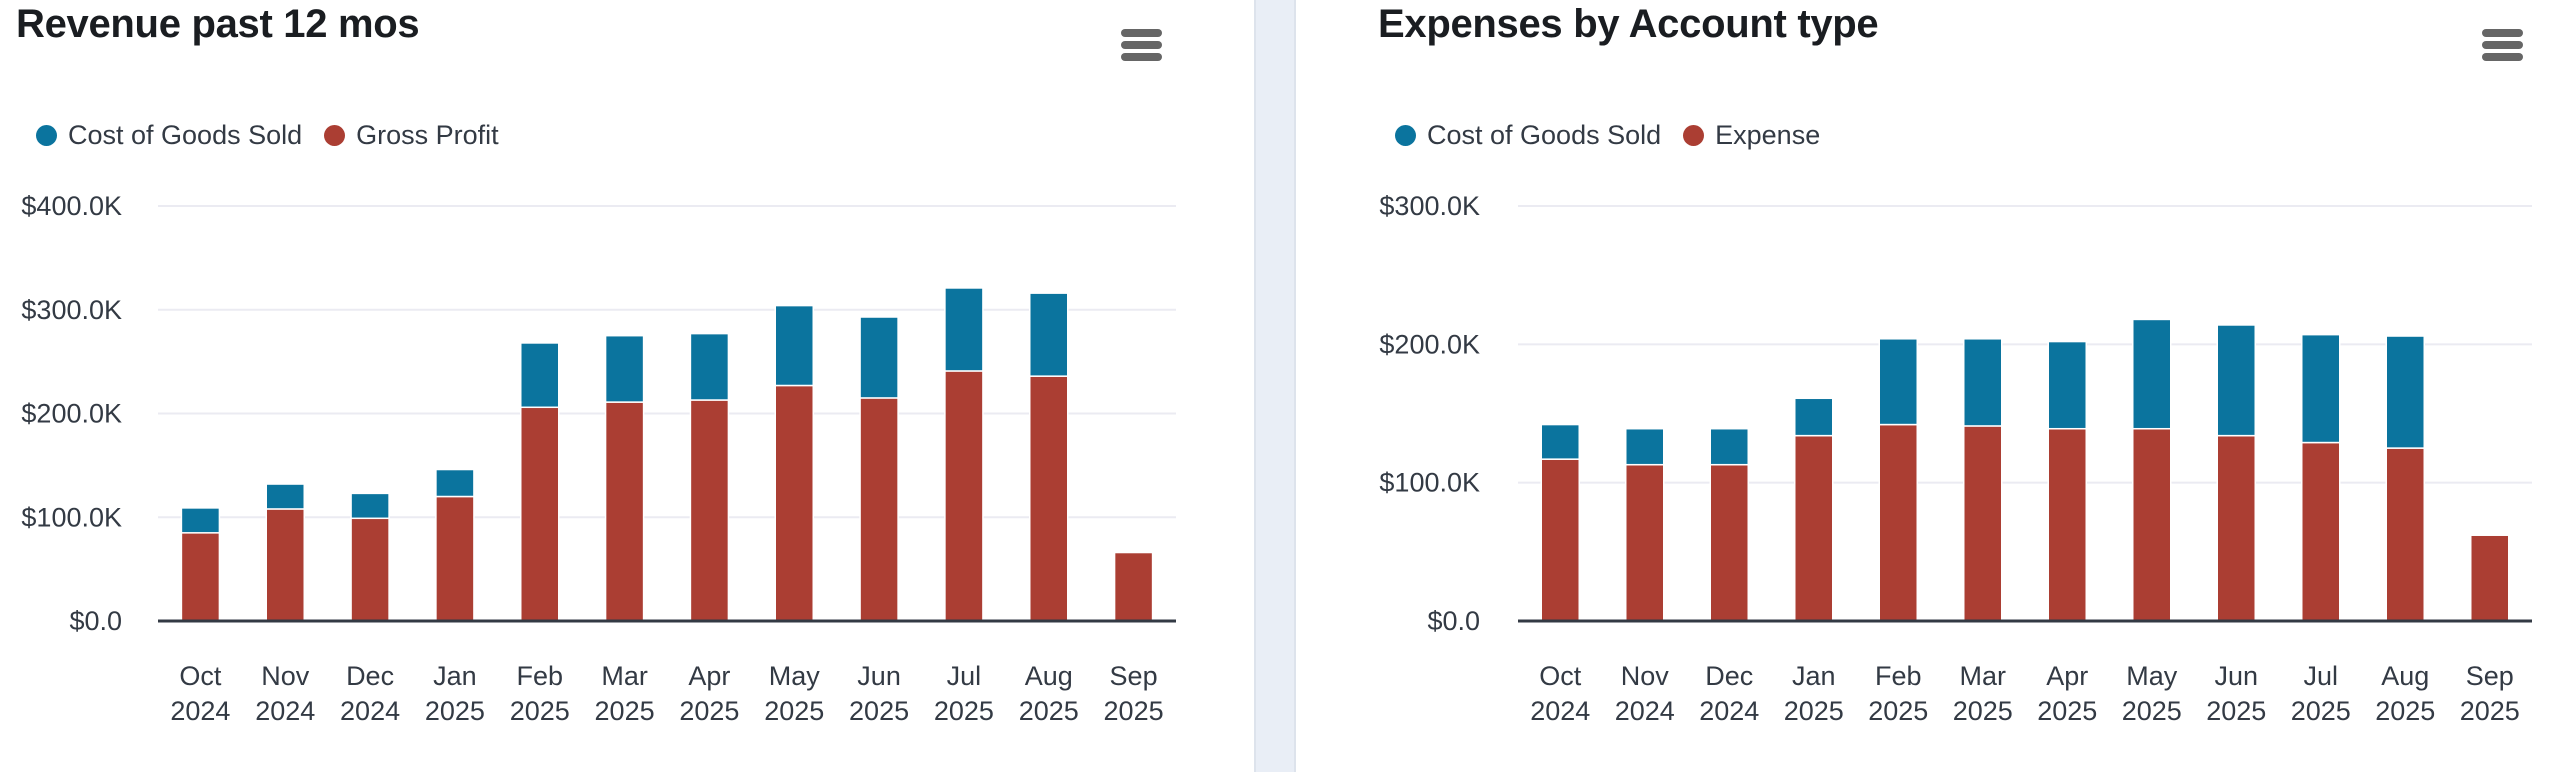 Image resolution: width=2560 pixels, height=772 pixels. What do you see at coordinates (427, 135) in the screenshot?
I see `legend-label: Gross Profit` at bounding box center [427, 135].